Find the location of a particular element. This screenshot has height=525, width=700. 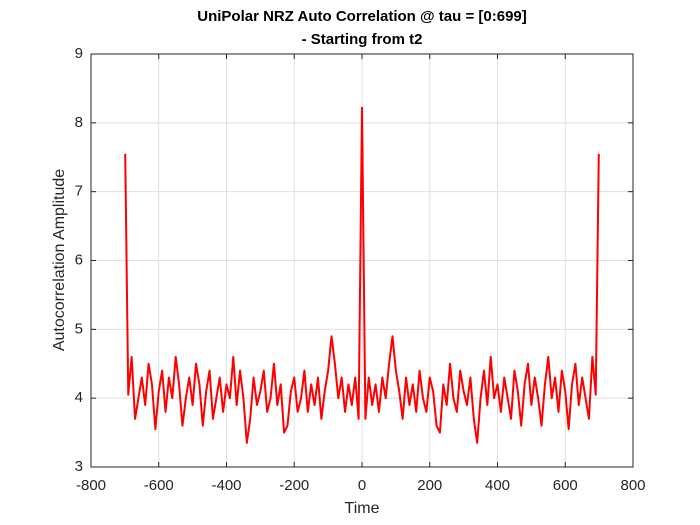

y-tick-label: 9 is located at coordinates (79, 53).